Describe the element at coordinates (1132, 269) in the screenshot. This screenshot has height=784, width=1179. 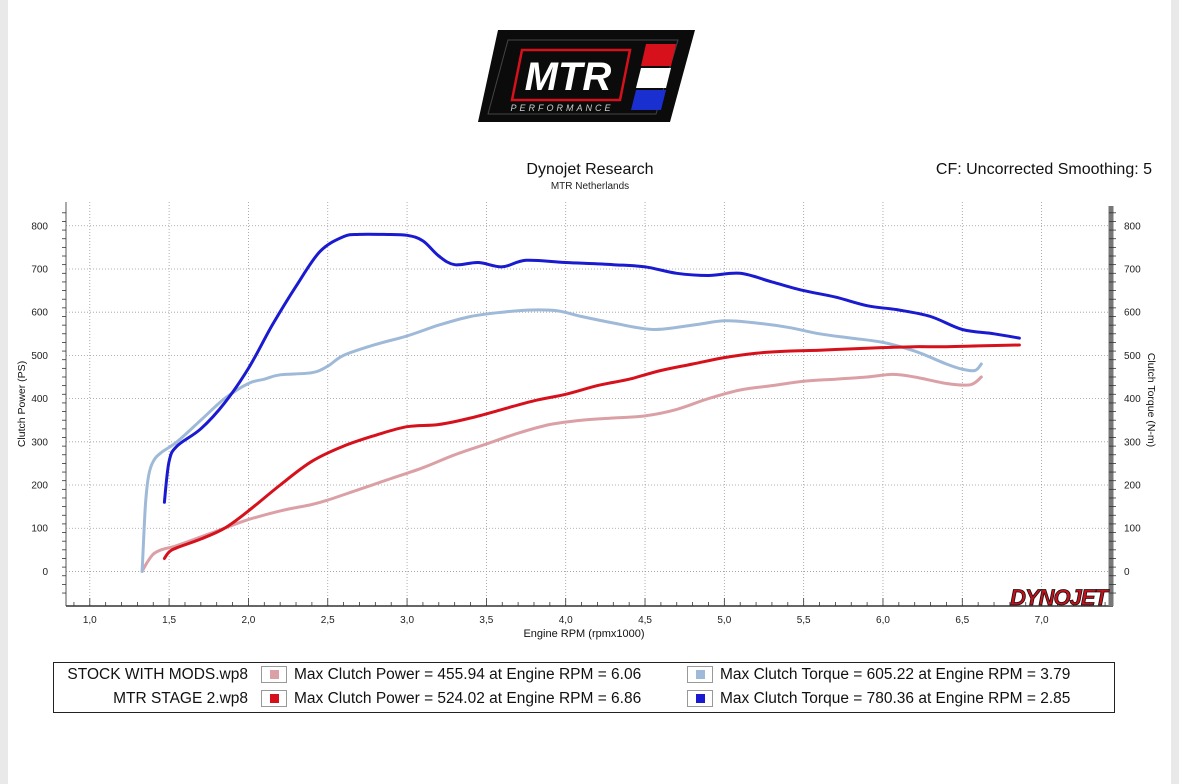
I see `y2-tick-label: 700` at that location.